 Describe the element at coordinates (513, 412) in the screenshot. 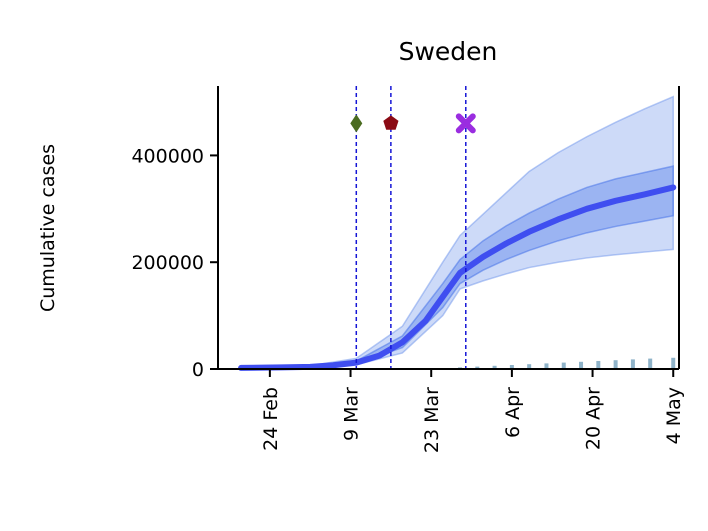

I see `x-tick-label: 6 Apr` at that location.